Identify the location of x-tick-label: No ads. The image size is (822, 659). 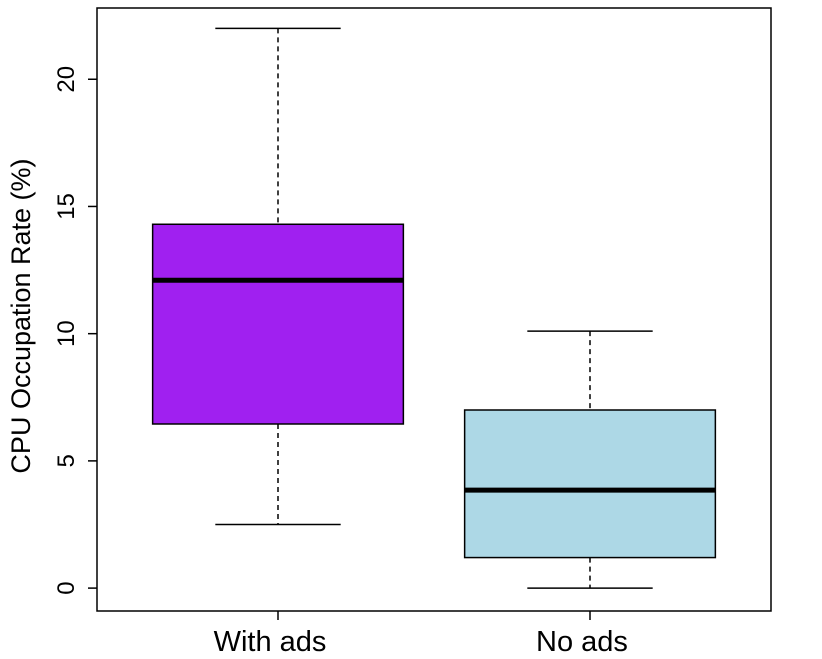
(582, 642).